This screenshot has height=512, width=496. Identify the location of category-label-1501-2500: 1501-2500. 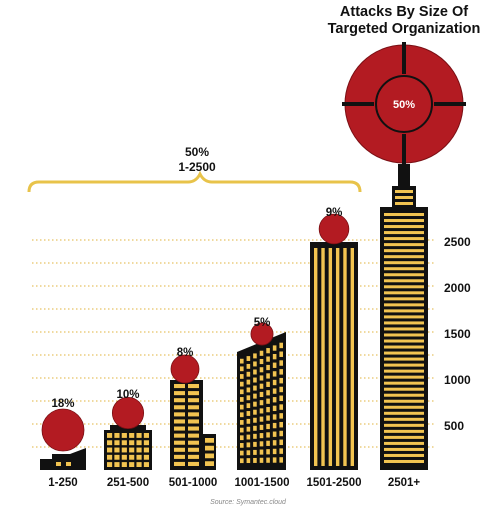
(334, 483).